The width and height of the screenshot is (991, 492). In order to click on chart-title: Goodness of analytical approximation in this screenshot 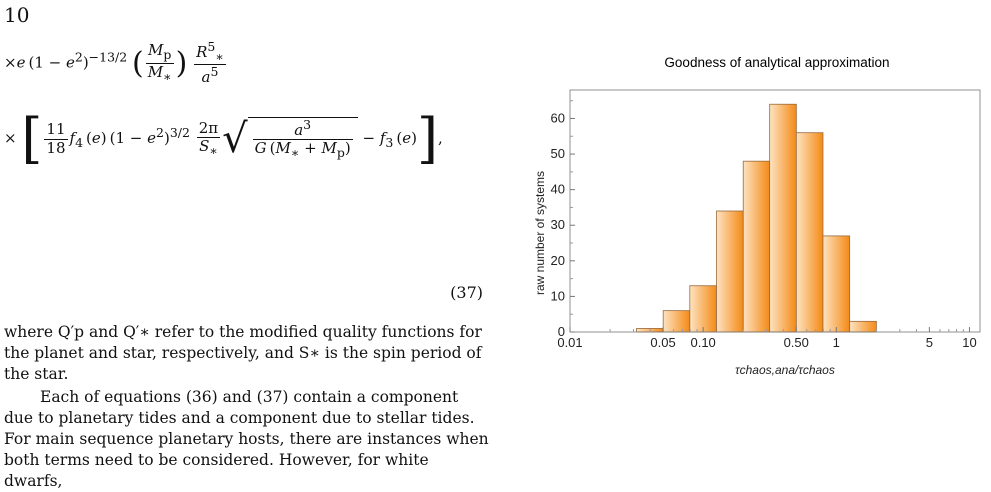, I will do `click(776, 62)`.